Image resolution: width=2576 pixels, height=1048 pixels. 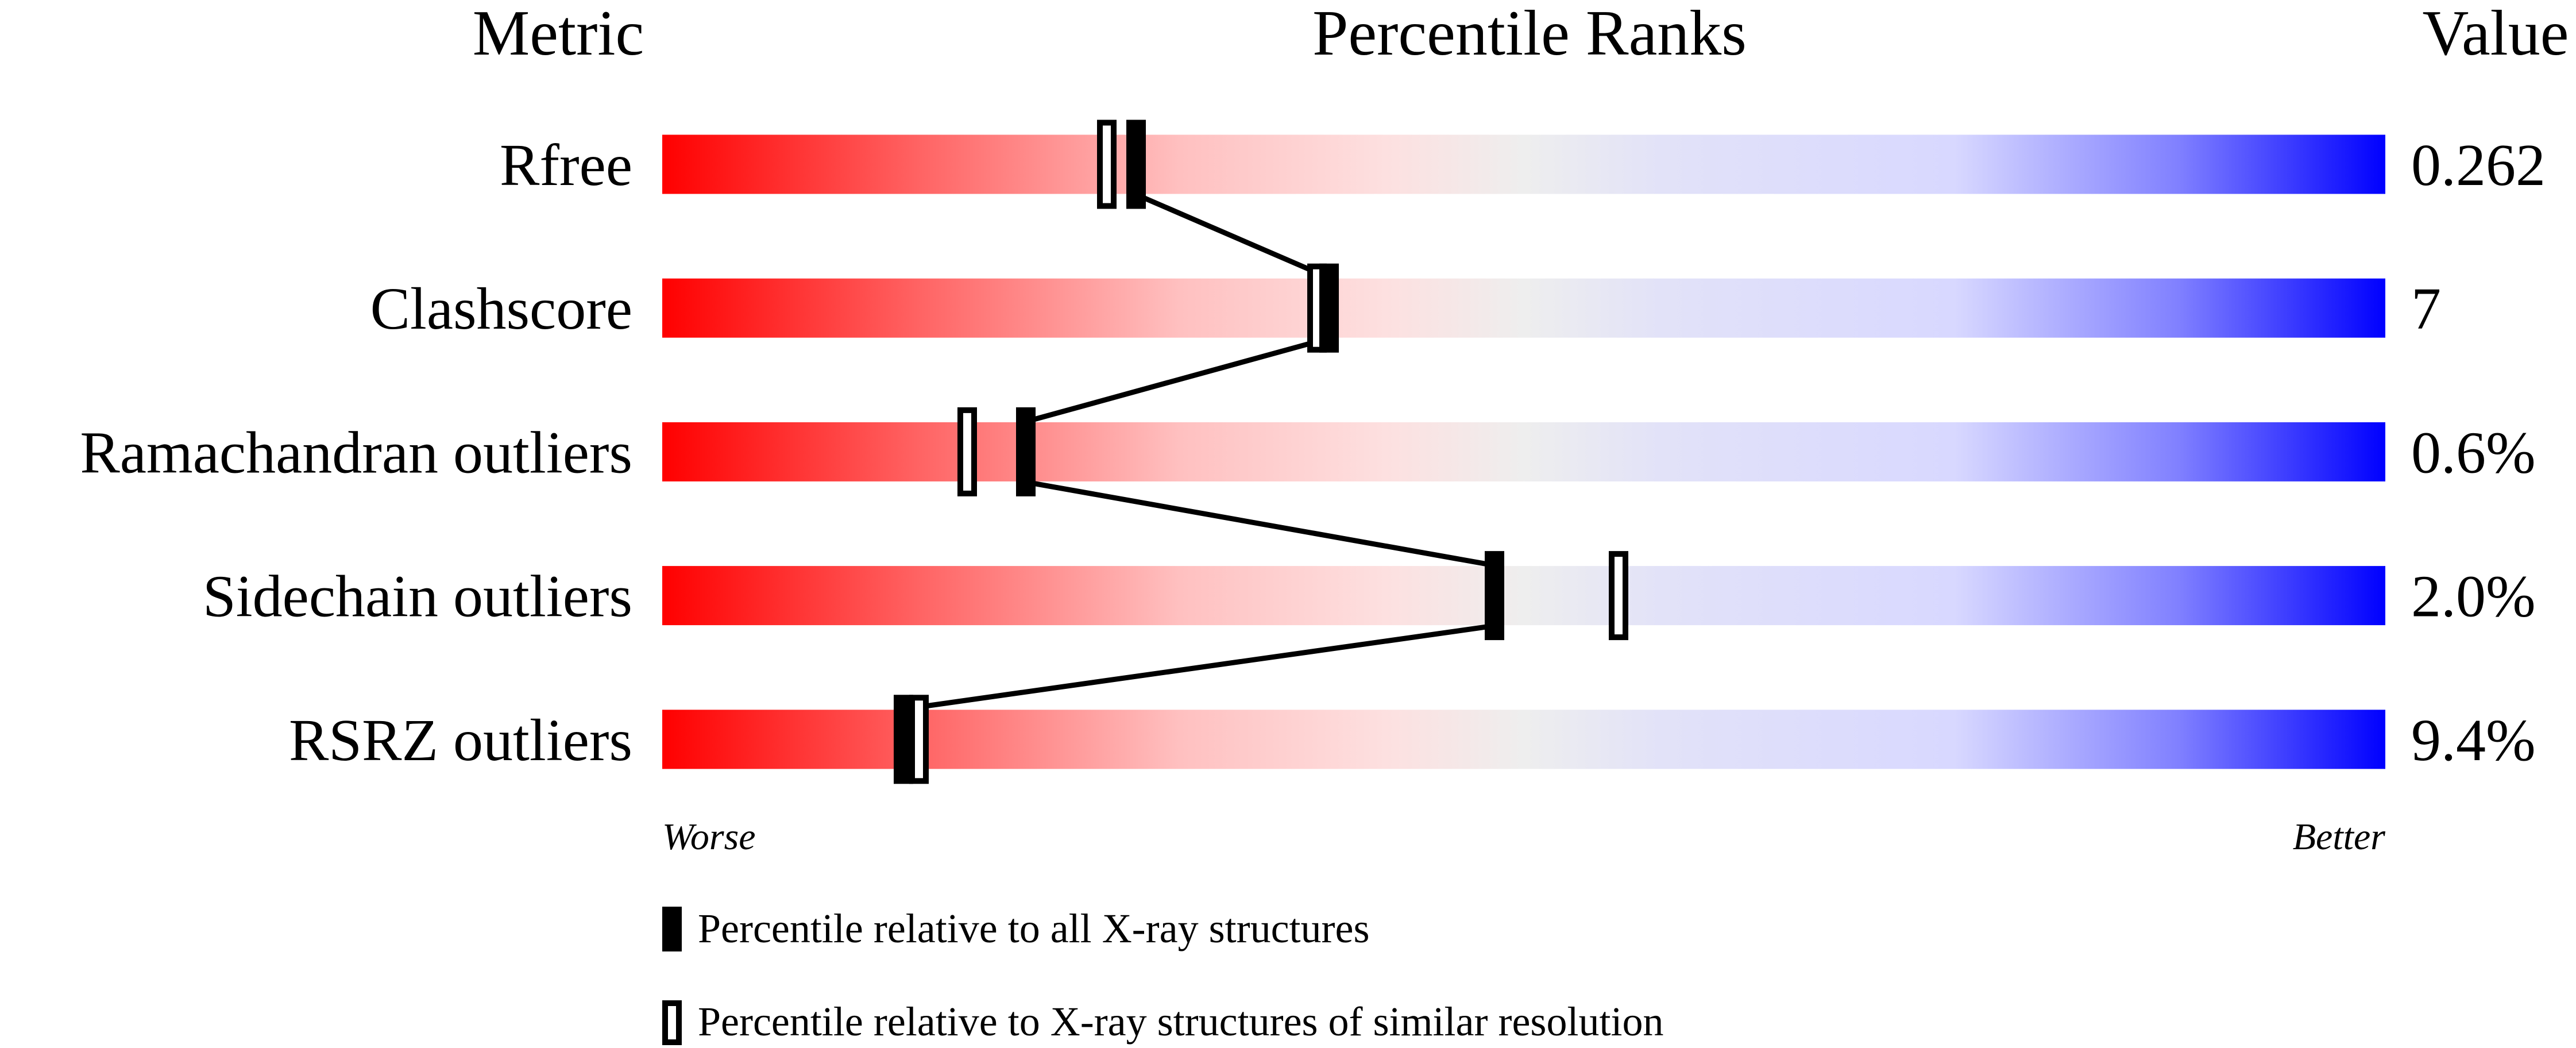 What do you see at coordinates (2339, 837) in the screenshot?
I see `better-label: Better` at bounding box center [2339, 837].